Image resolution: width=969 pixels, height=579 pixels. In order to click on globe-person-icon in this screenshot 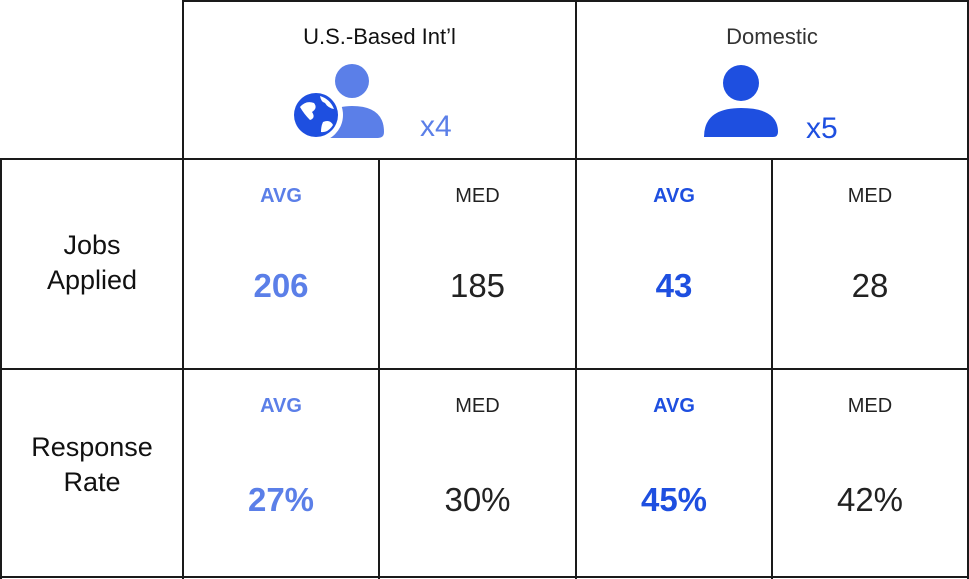, I will do `click(337, 103)`.